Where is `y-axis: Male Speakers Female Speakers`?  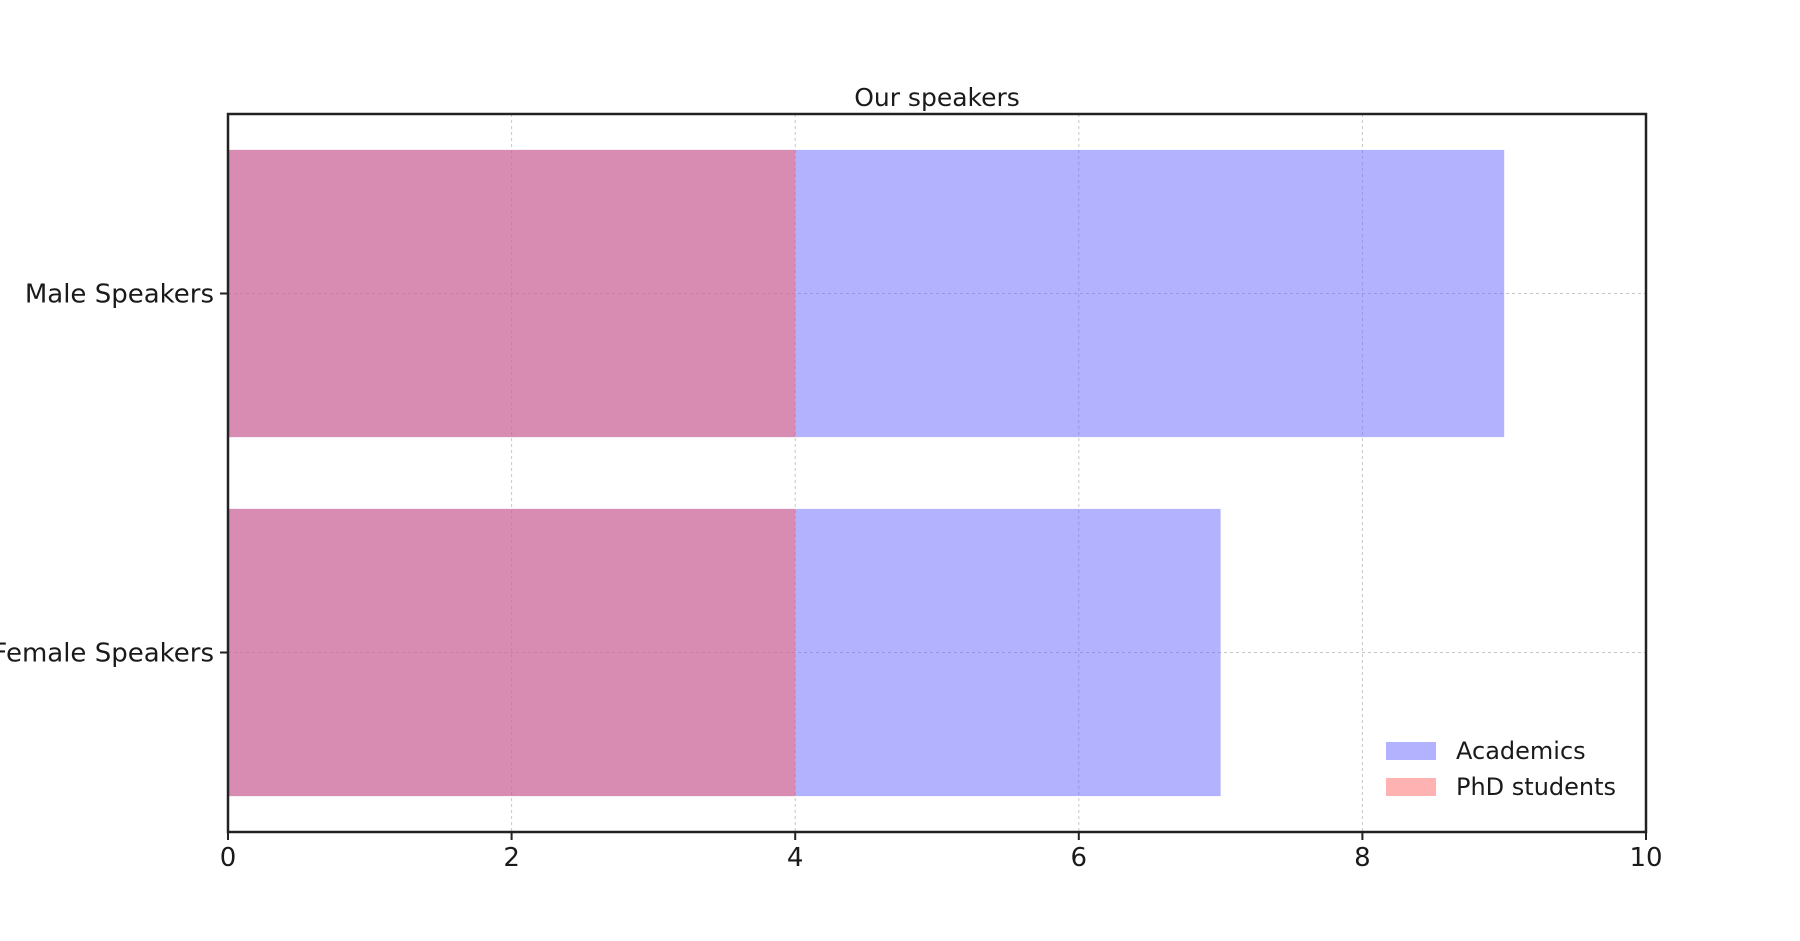
y-axis: Male Speakers Female Speakers is located at coordinates (114, 474).